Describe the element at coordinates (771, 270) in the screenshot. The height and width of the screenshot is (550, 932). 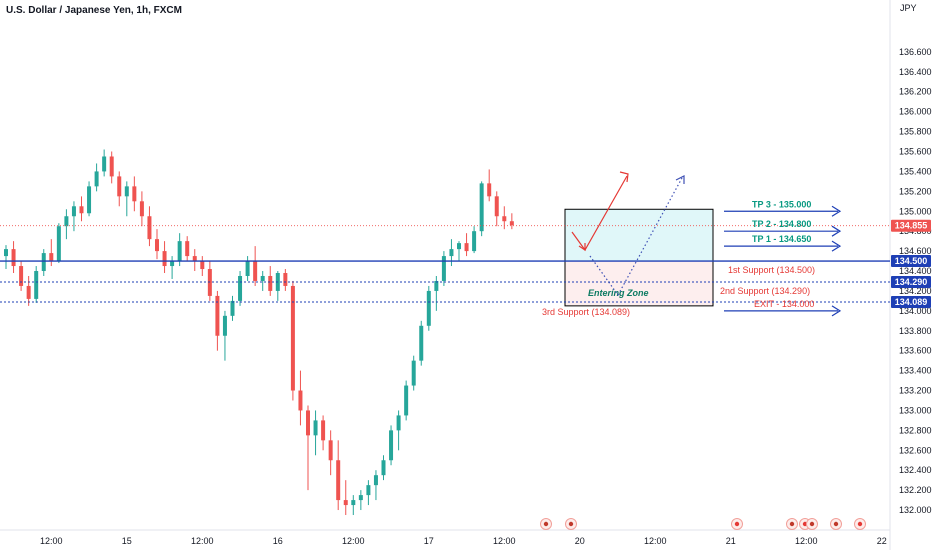
I see `support-label: 1st Support (134.500)` at that location.